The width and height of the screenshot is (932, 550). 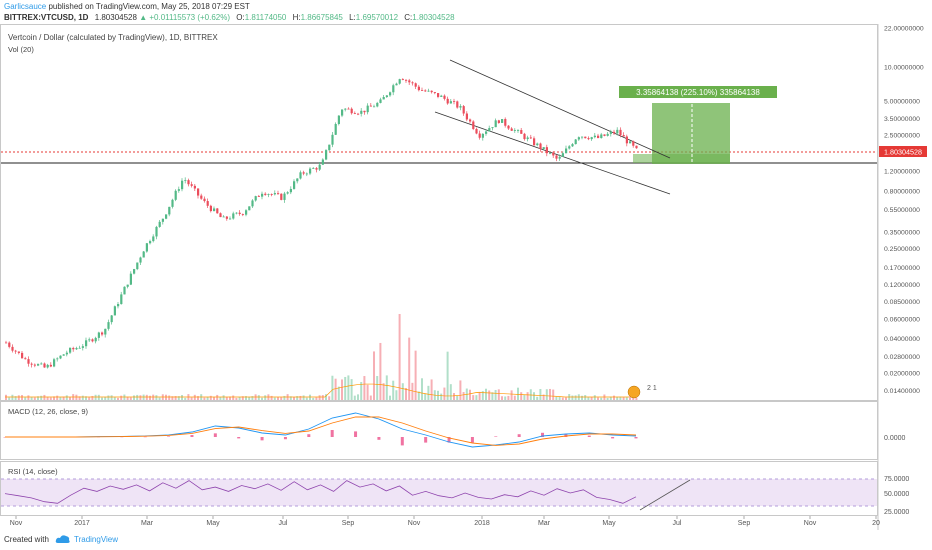 I want to click on price-axis-tick: 10.00000000, so click(x=904, y=67).